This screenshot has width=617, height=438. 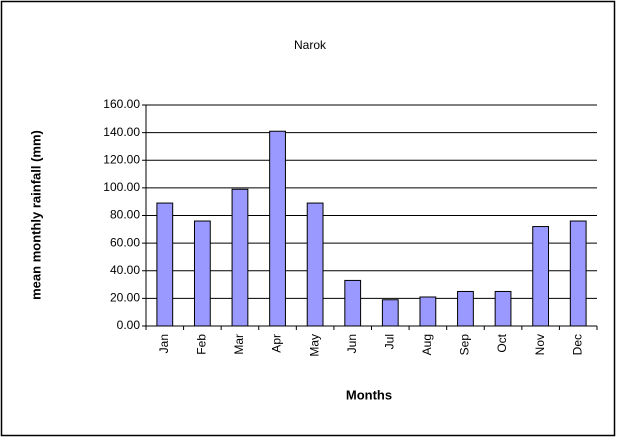 I want to click on y-tick-label: 140.00, so click(x=121, y=132).